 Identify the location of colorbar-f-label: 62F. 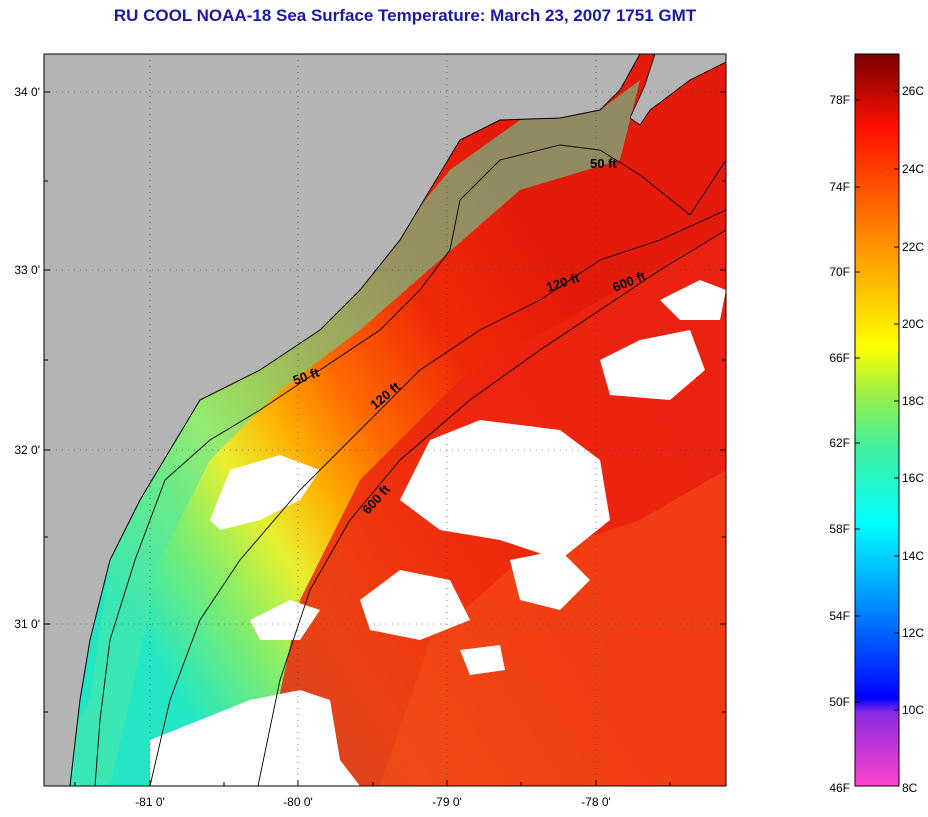
(839, 443).